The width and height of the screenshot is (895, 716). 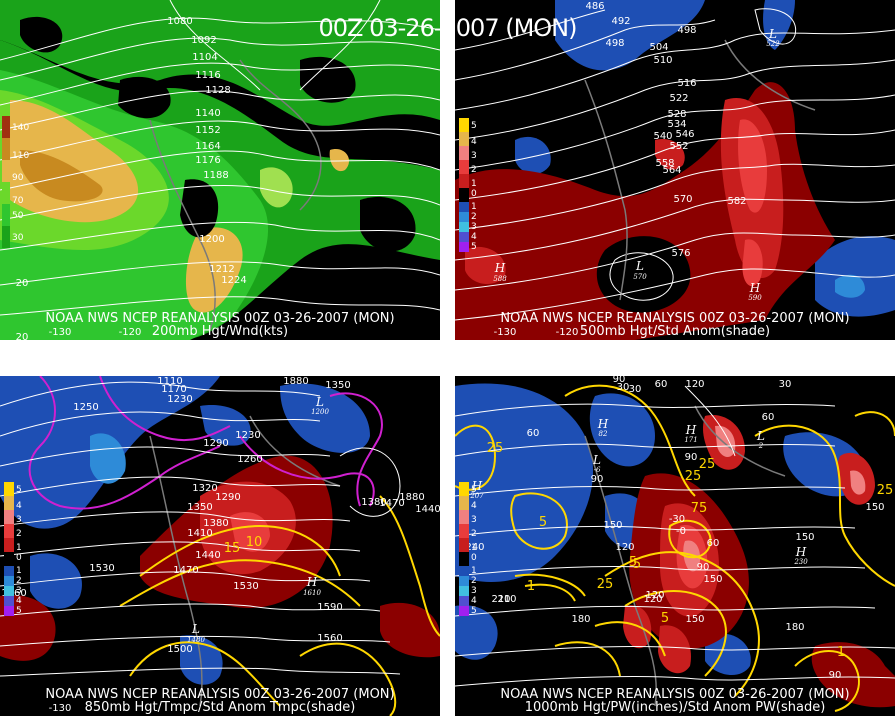 What do you see at coordinates (678, 98) in the screenshot?
I see `contour-label: 522` at bounding box center [678, 98].